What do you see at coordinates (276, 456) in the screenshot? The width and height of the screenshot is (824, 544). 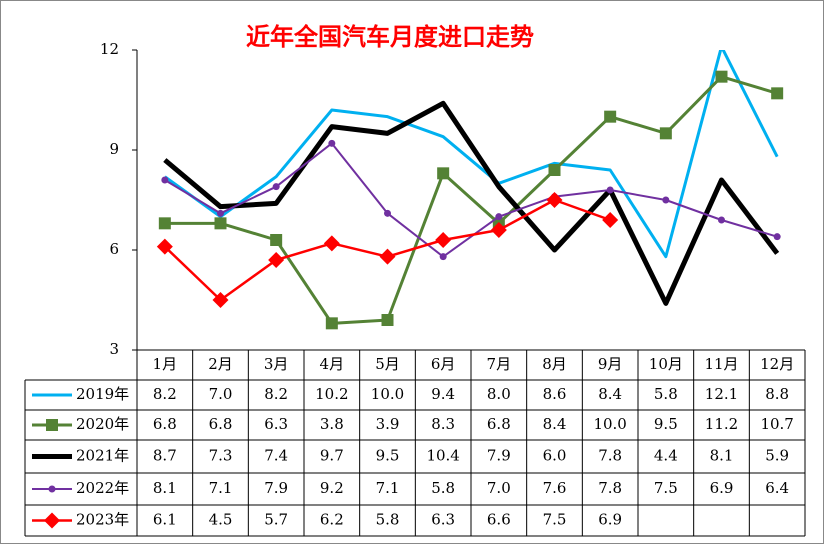 I see `table-value: 7.4` at bounding box center [276, 456].